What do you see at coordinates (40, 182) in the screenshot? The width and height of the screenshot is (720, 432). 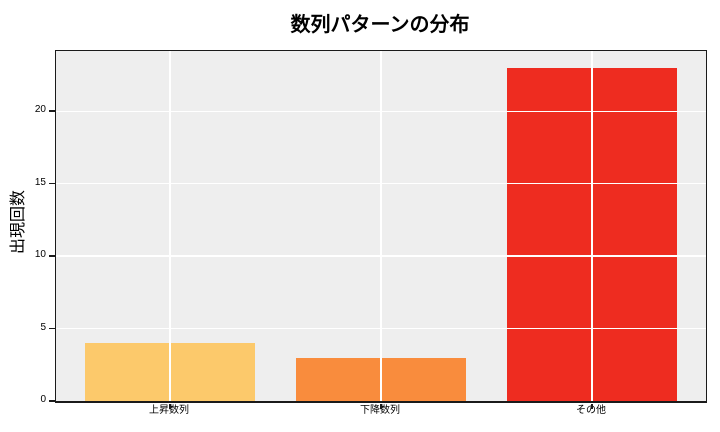 I see `y-tick-label-15: 15` at bounding box center [40, 182].